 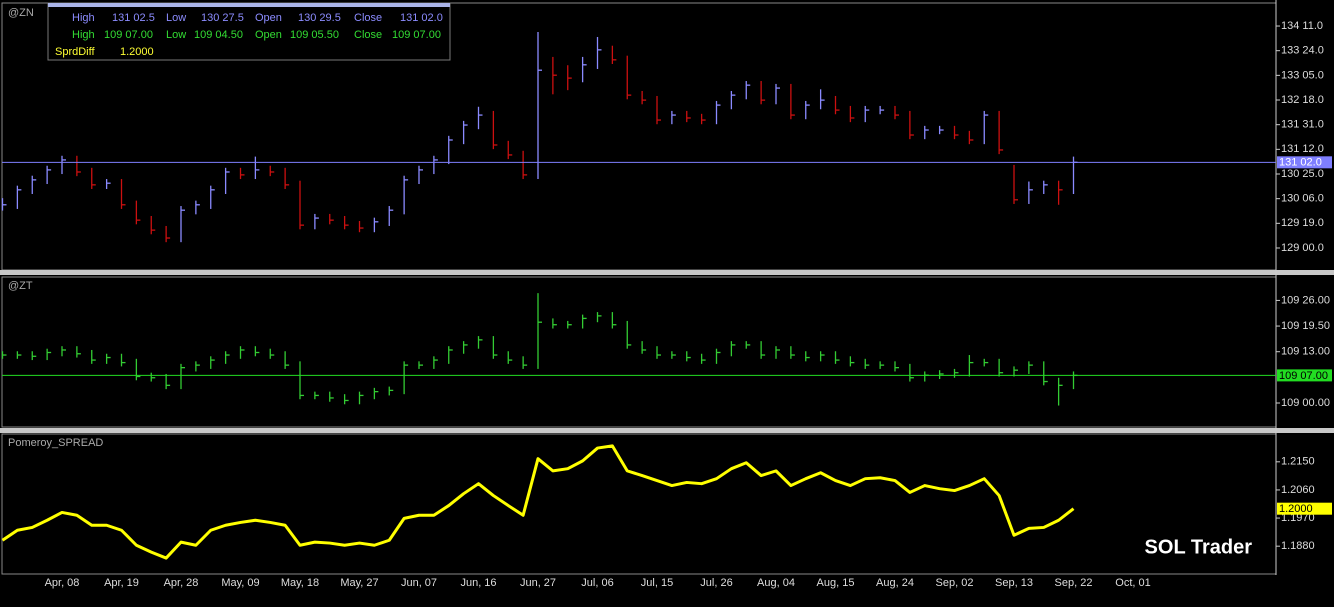 What do you see at coordinates (776, 583) in the screenshot?
I see `x-tick-label: Aug, 04` at bounding box center [776, 583].